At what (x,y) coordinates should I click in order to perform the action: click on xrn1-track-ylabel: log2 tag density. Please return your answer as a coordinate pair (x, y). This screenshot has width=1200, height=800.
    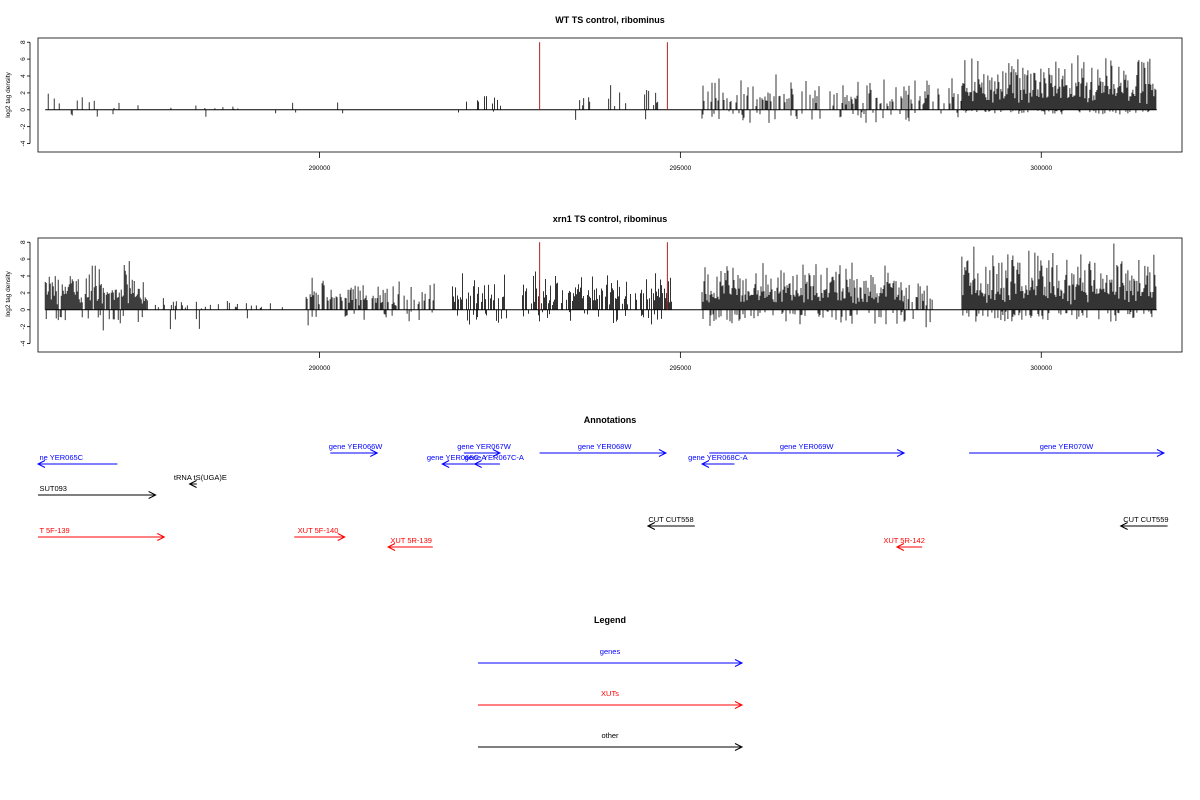
    Looking at the image, I should click on (8, 293).